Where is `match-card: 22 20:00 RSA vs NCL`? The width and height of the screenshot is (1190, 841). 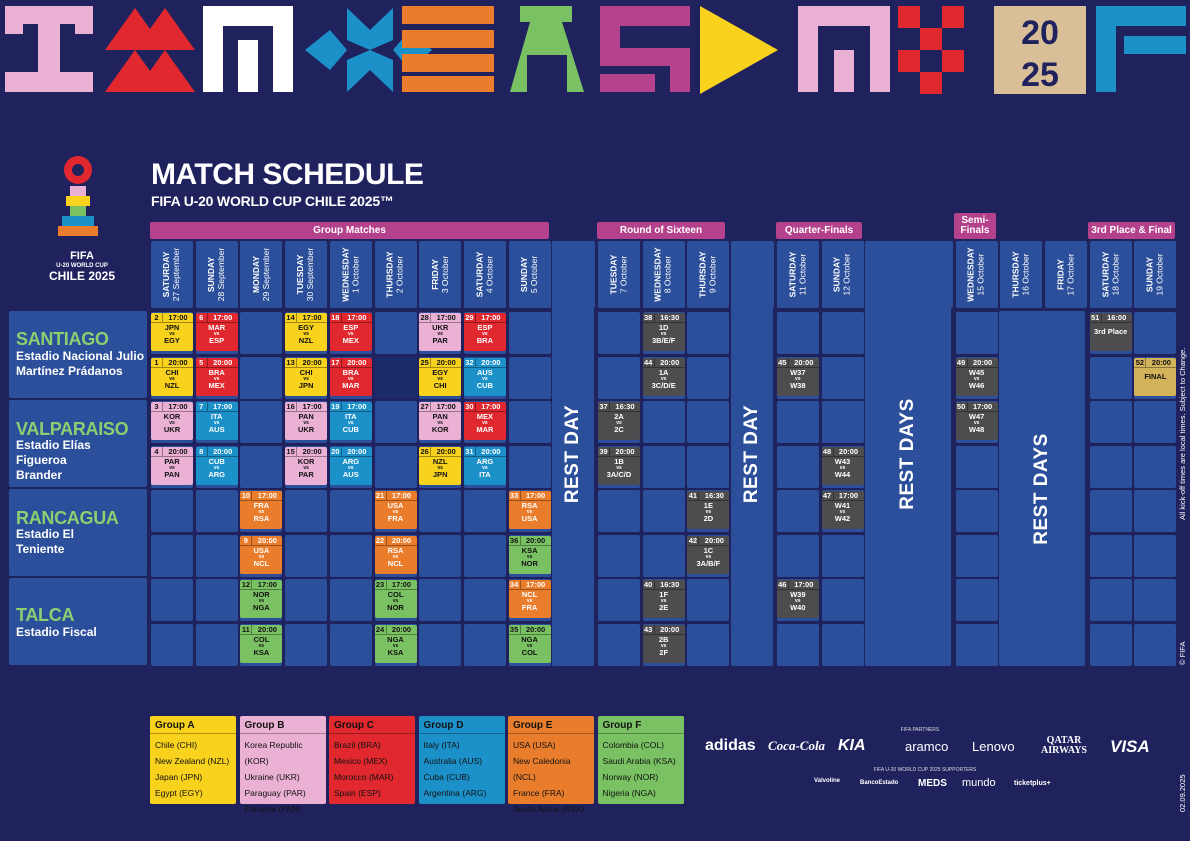
match-card: 22 20:00 RSA vs NCL is located at coordinates (395, 554).